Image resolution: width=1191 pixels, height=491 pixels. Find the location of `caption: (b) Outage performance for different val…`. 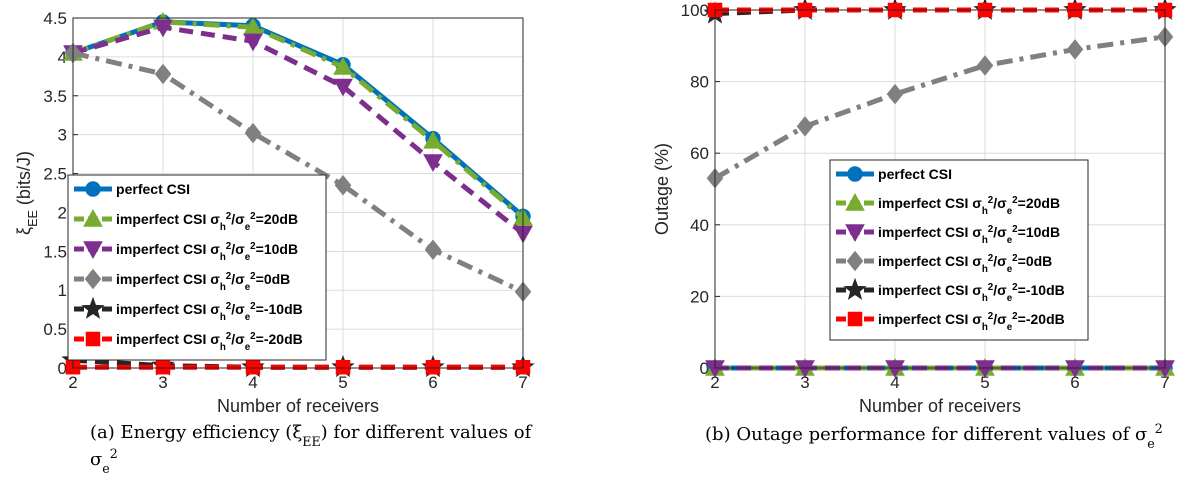

caption: (b) Outage performance for different val… is located at coordinates (934, 436).